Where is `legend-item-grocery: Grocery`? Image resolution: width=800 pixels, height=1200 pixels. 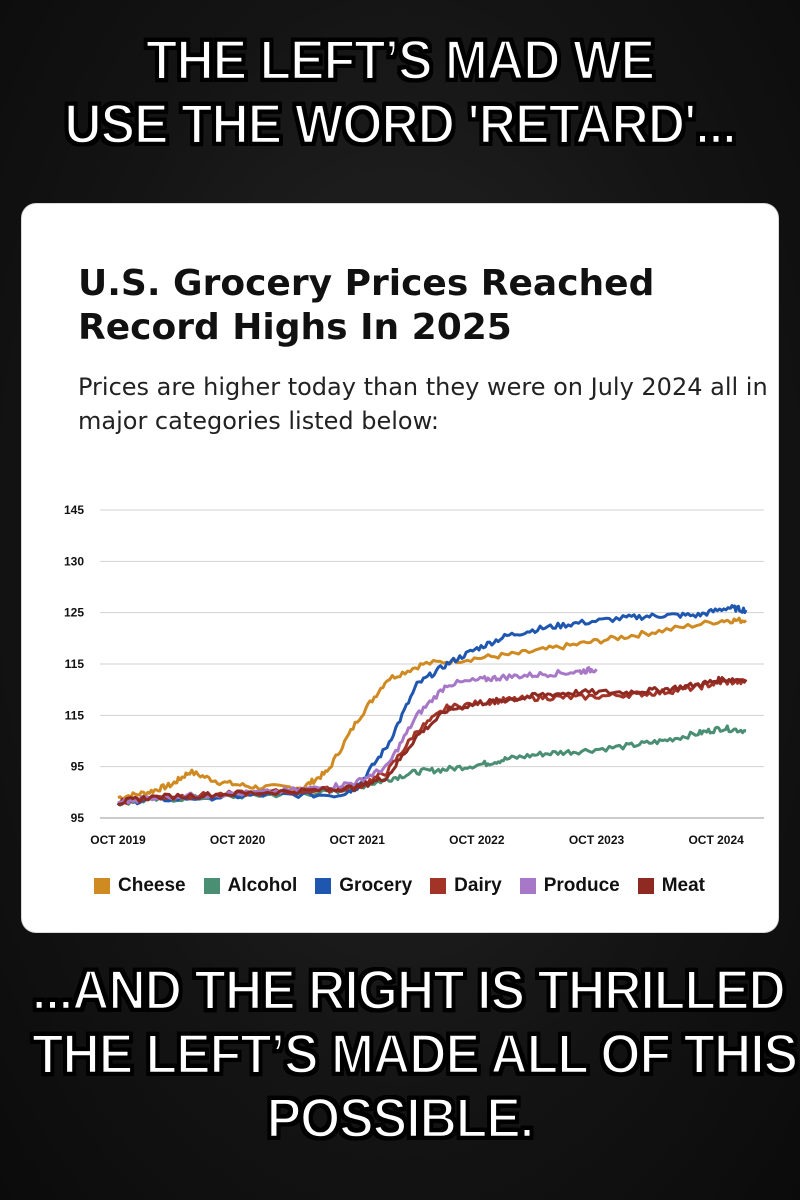
legend-item-grocery: Grocery is located at coordinates (363, 886).